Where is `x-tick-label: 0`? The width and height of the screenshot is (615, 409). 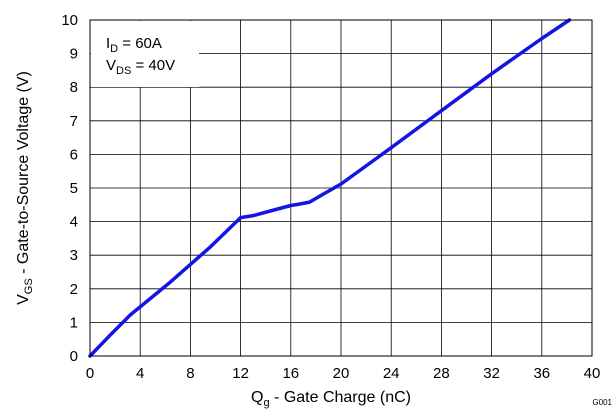 x-tick-label: 0 is located at coordinates (90, 373).